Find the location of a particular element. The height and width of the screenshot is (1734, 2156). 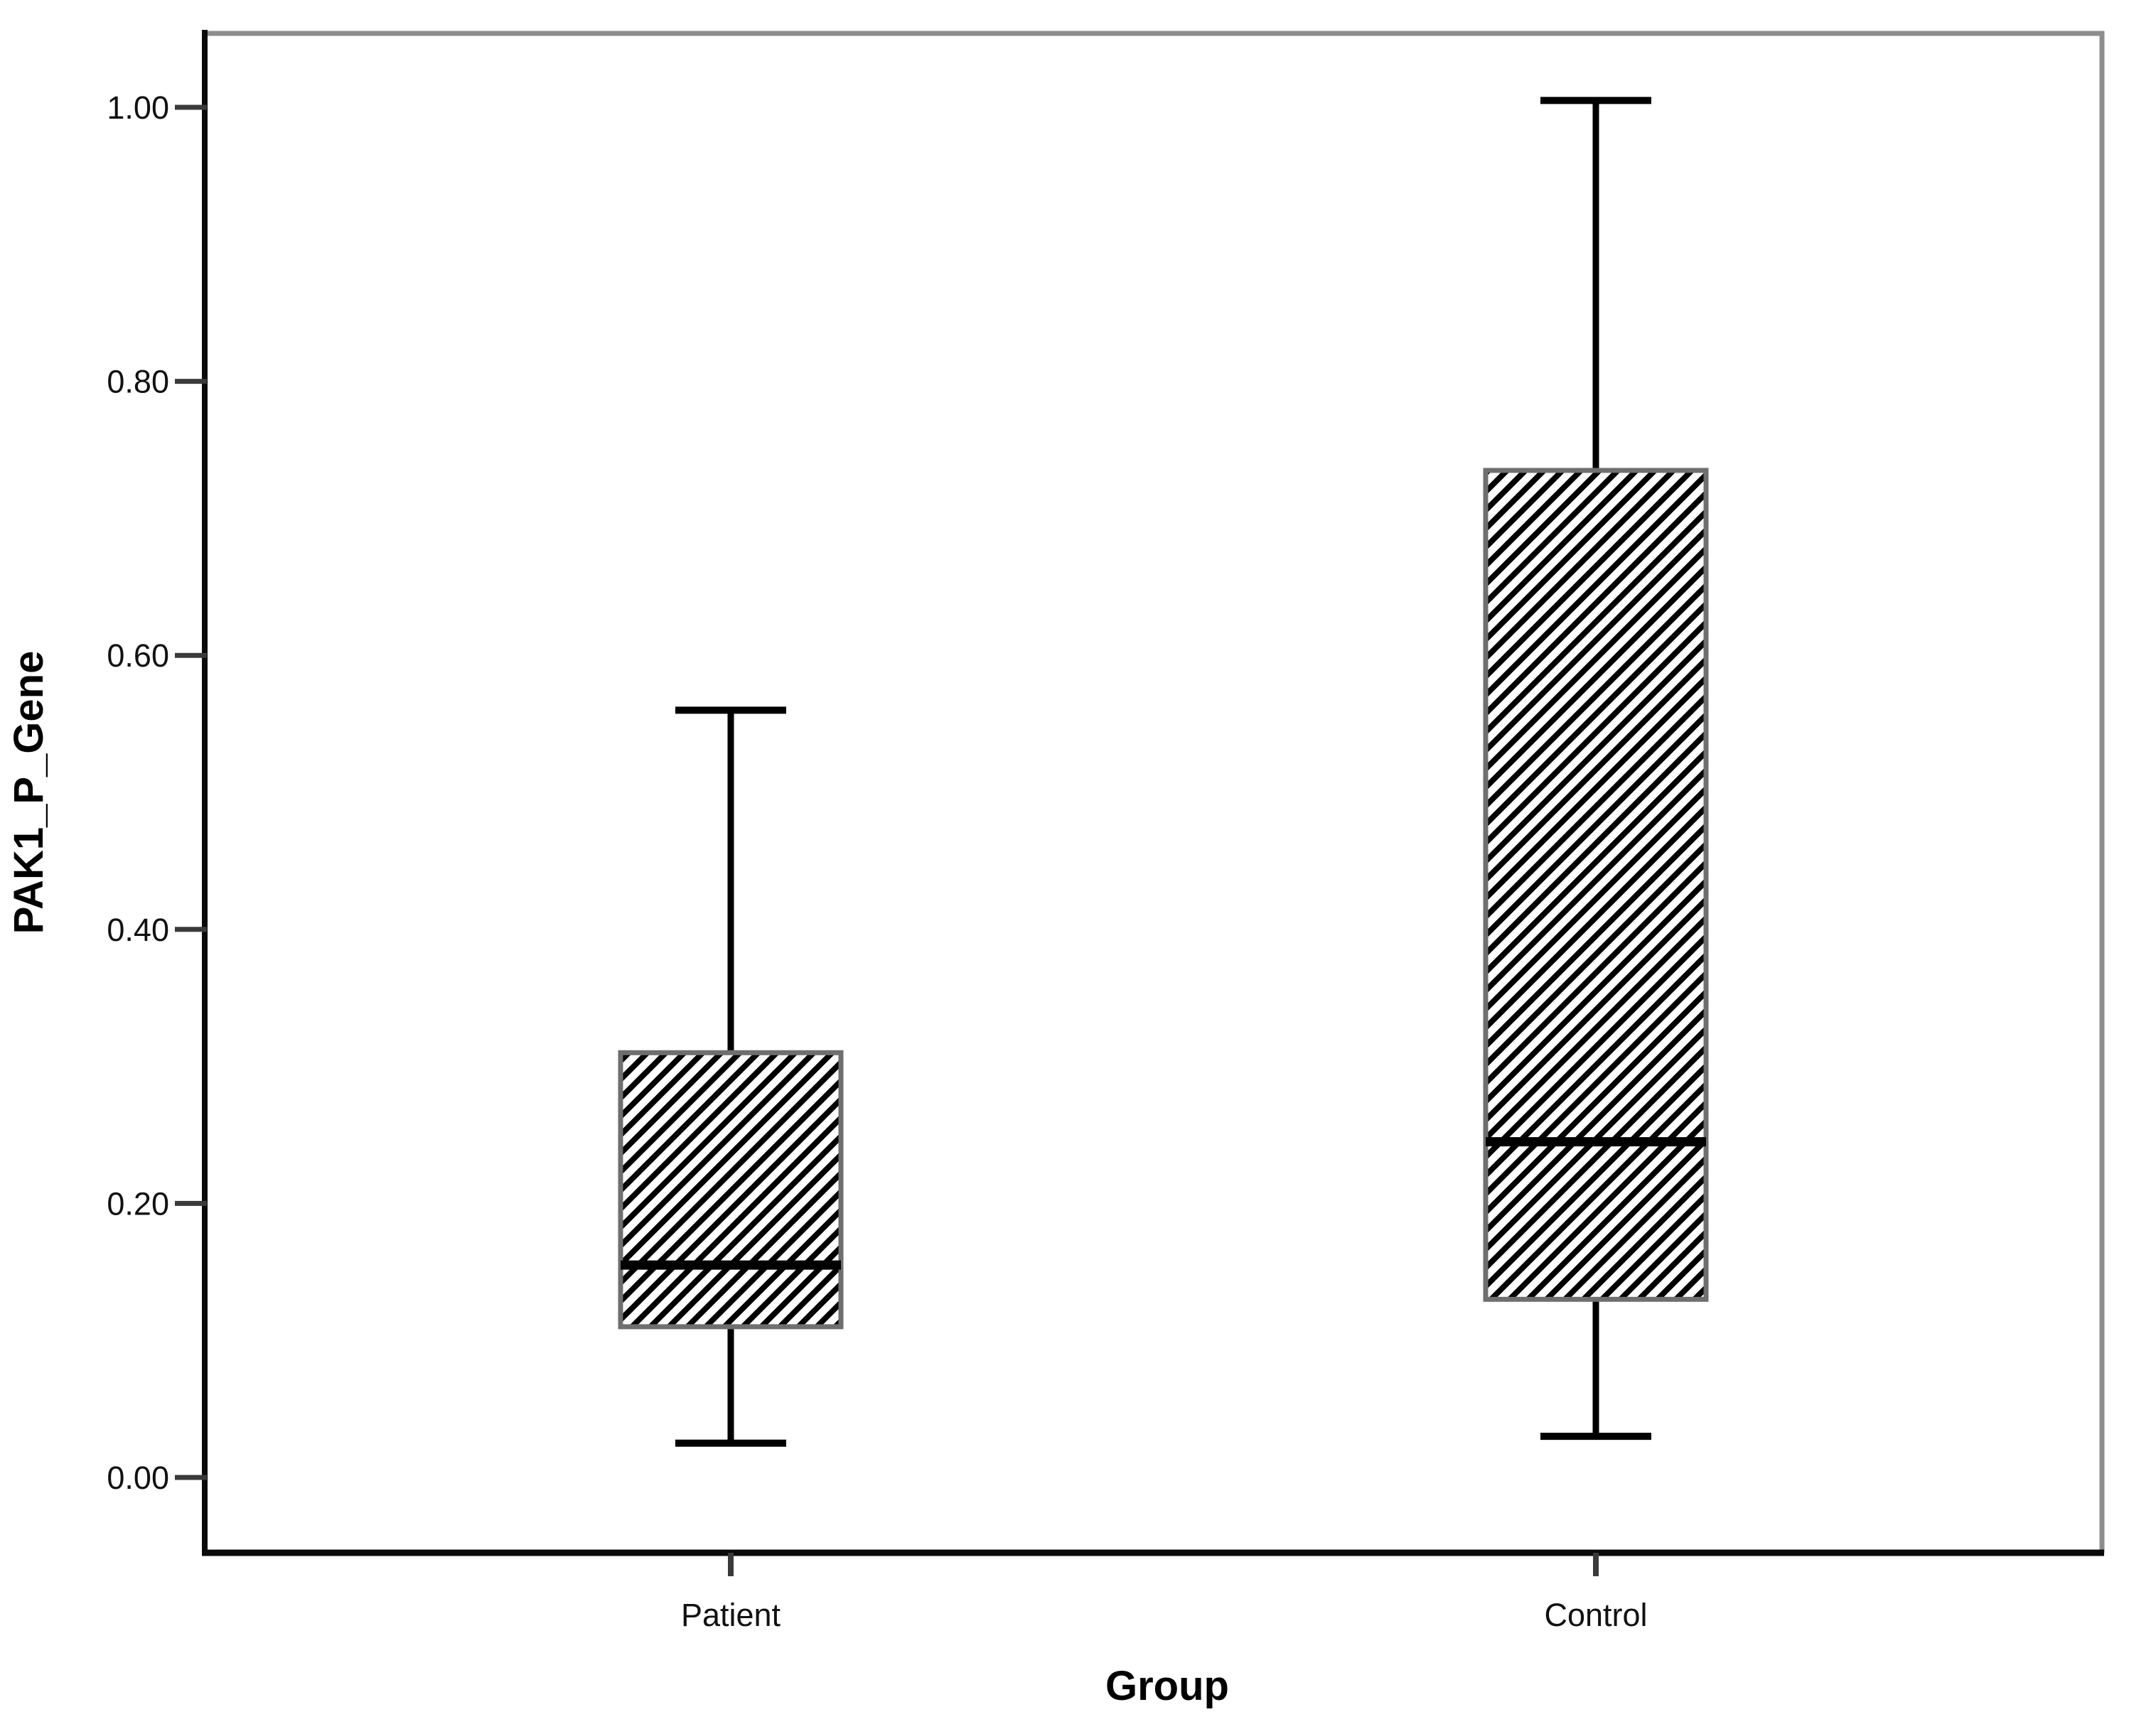

x-axis-title: Group is located at coordinates (1167, 1686).